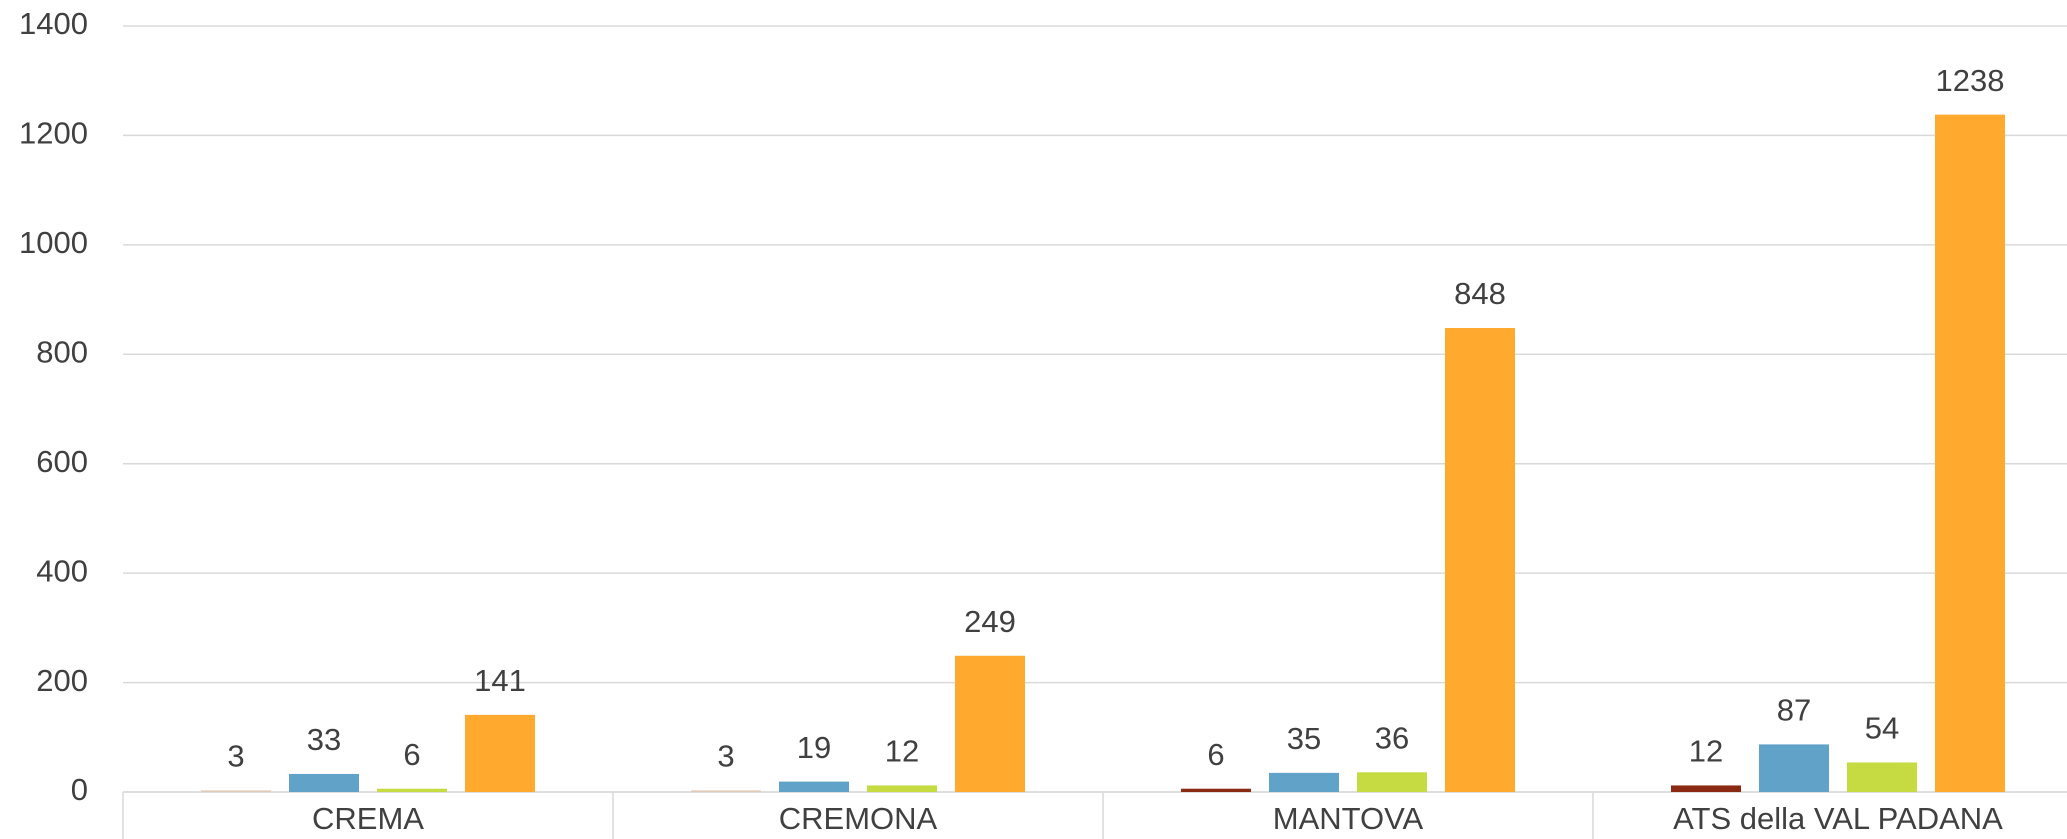 This screenshot has height=839, width=2067. I want to click on data-label: 54, so click(1882, 728).